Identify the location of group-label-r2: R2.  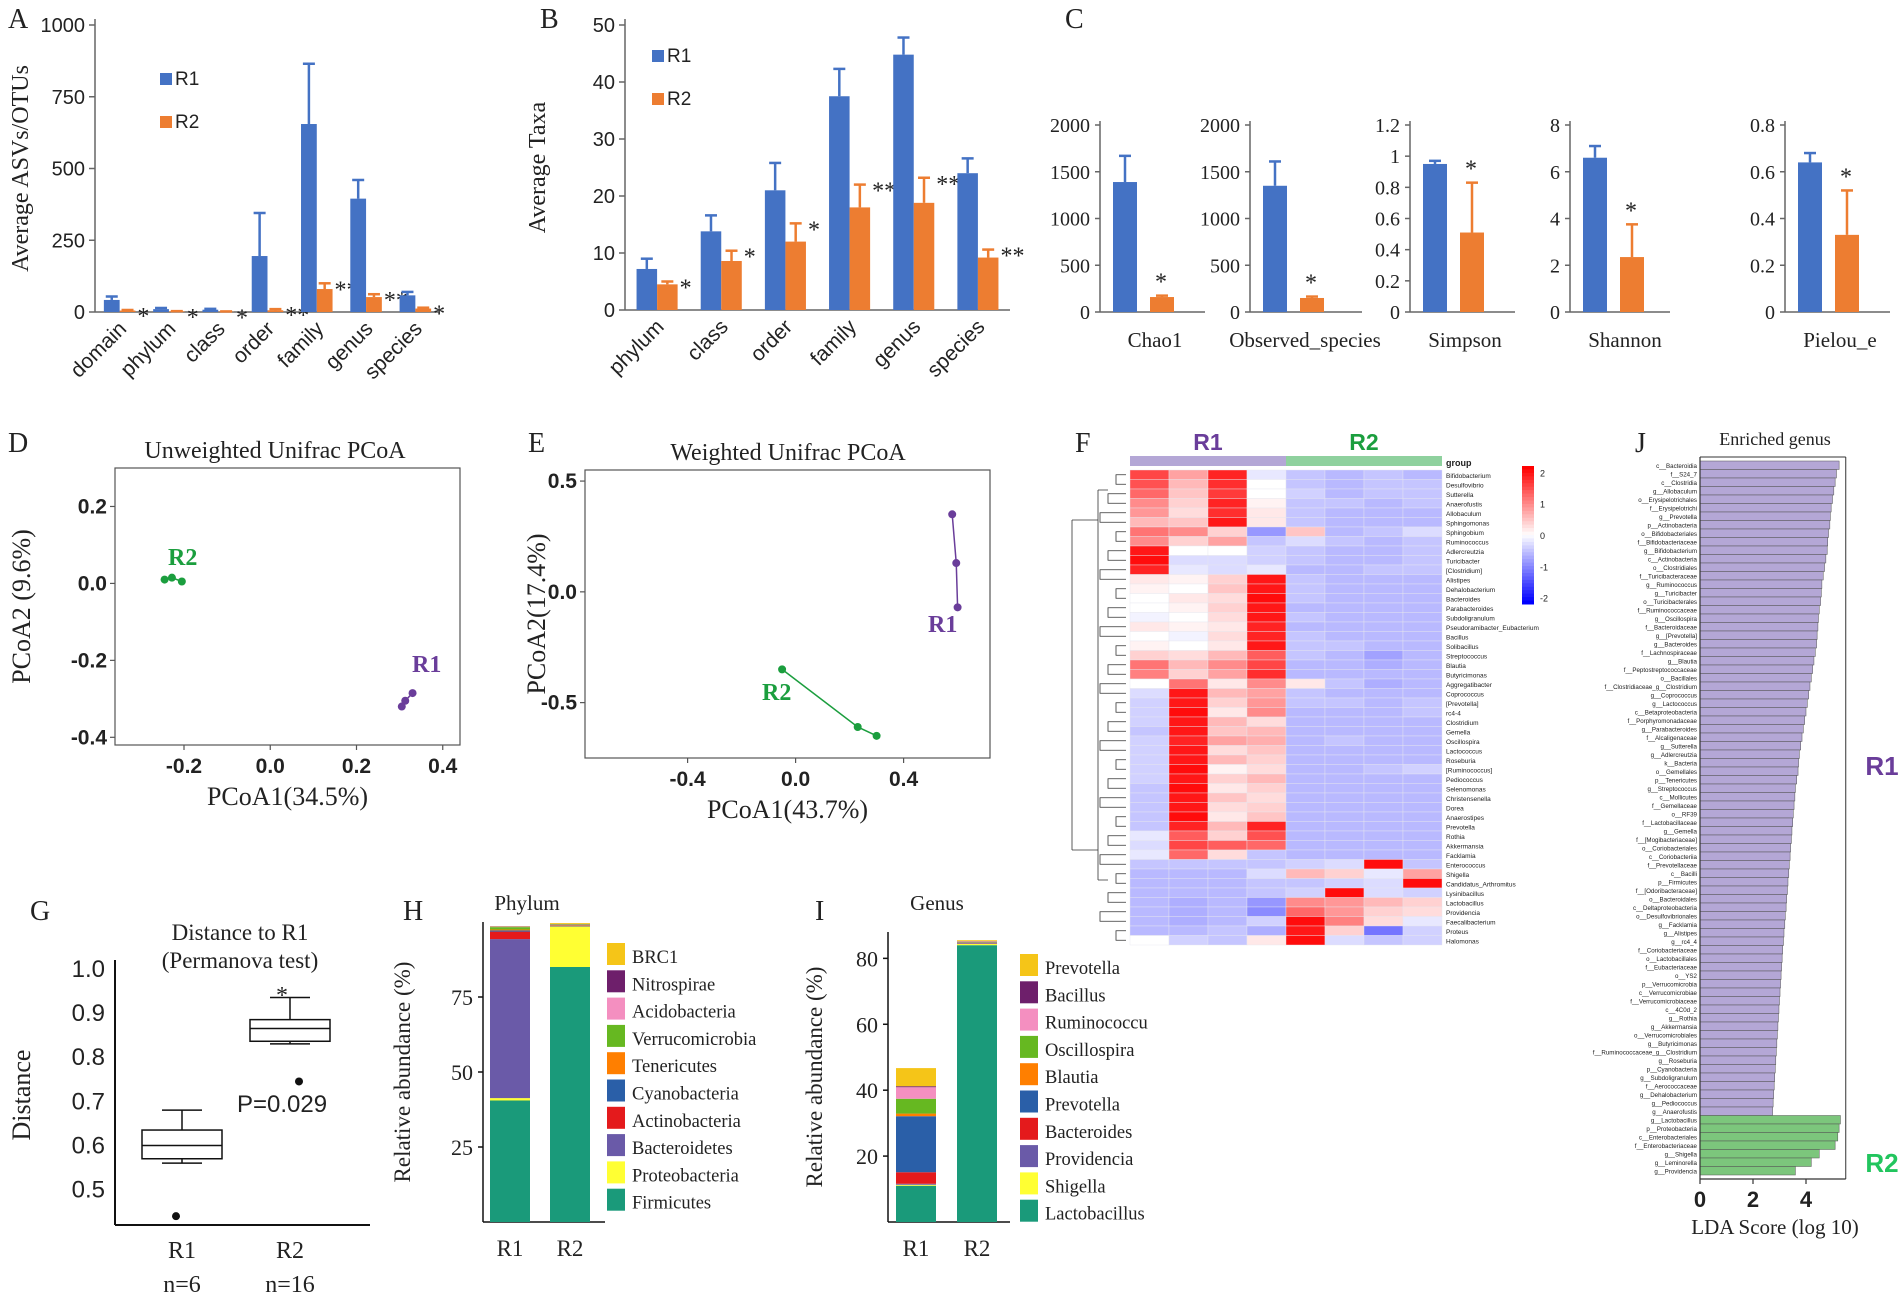
(776, 693).